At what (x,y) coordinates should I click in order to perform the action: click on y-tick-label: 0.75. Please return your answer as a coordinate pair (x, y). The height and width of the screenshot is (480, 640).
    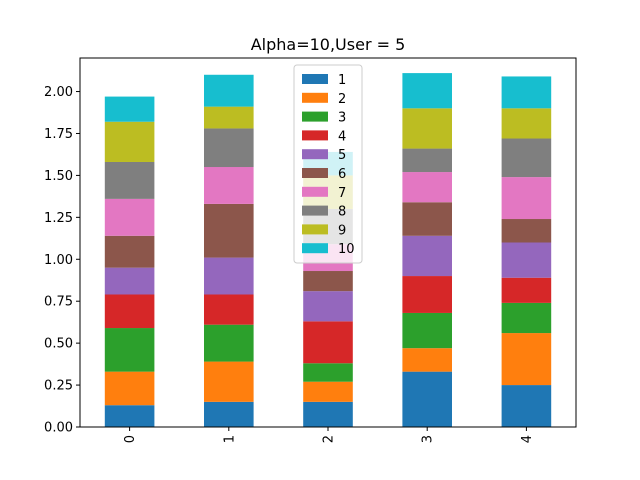
    Looking at the image, I should click on (58, 302).